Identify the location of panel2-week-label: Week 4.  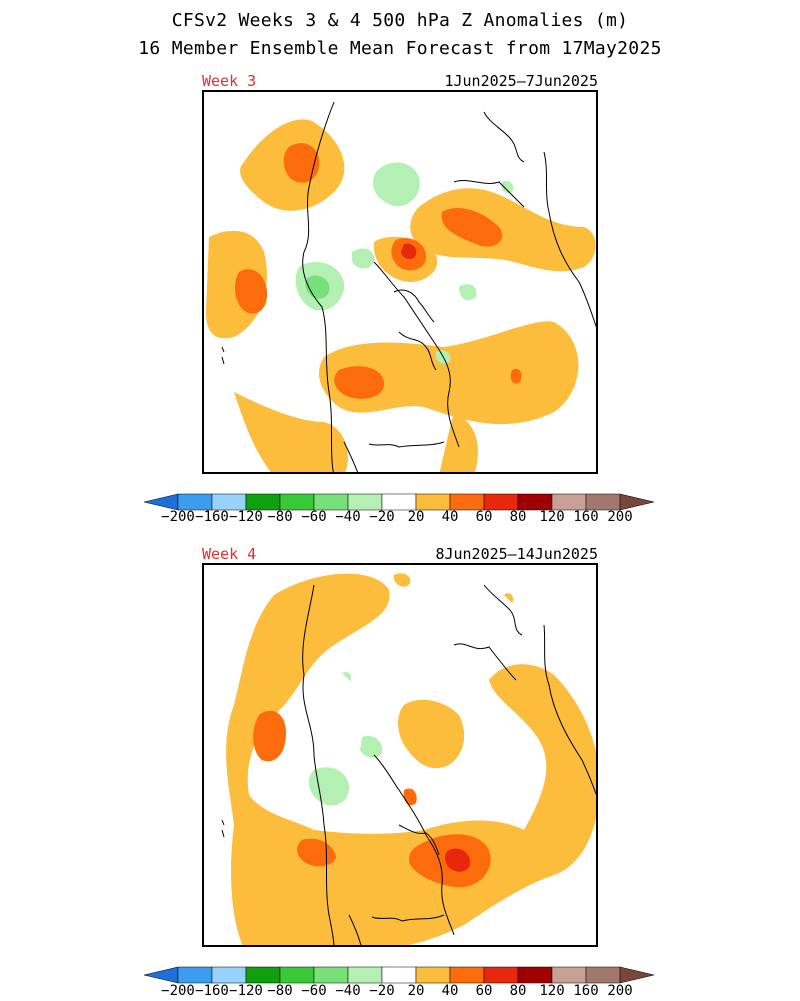
(229, 554).